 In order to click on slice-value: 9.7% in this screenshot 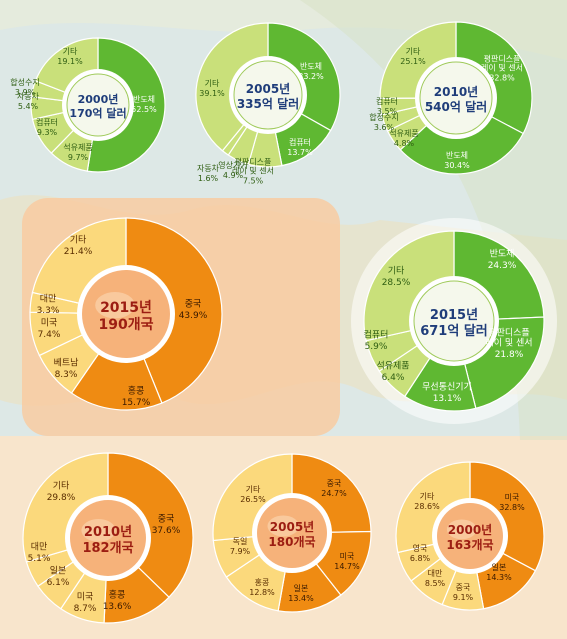, I will do `click(78, 157)`.